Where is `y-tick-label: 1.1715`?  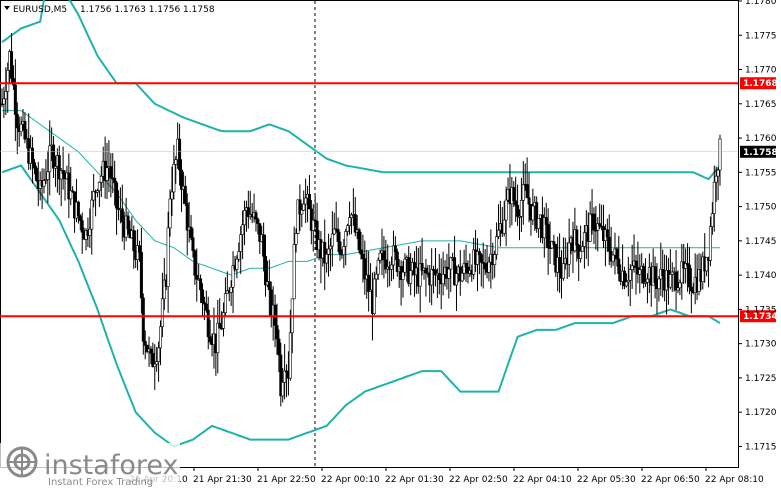 y-tick-label: 1.1715 is located at coordinates (761, 447).